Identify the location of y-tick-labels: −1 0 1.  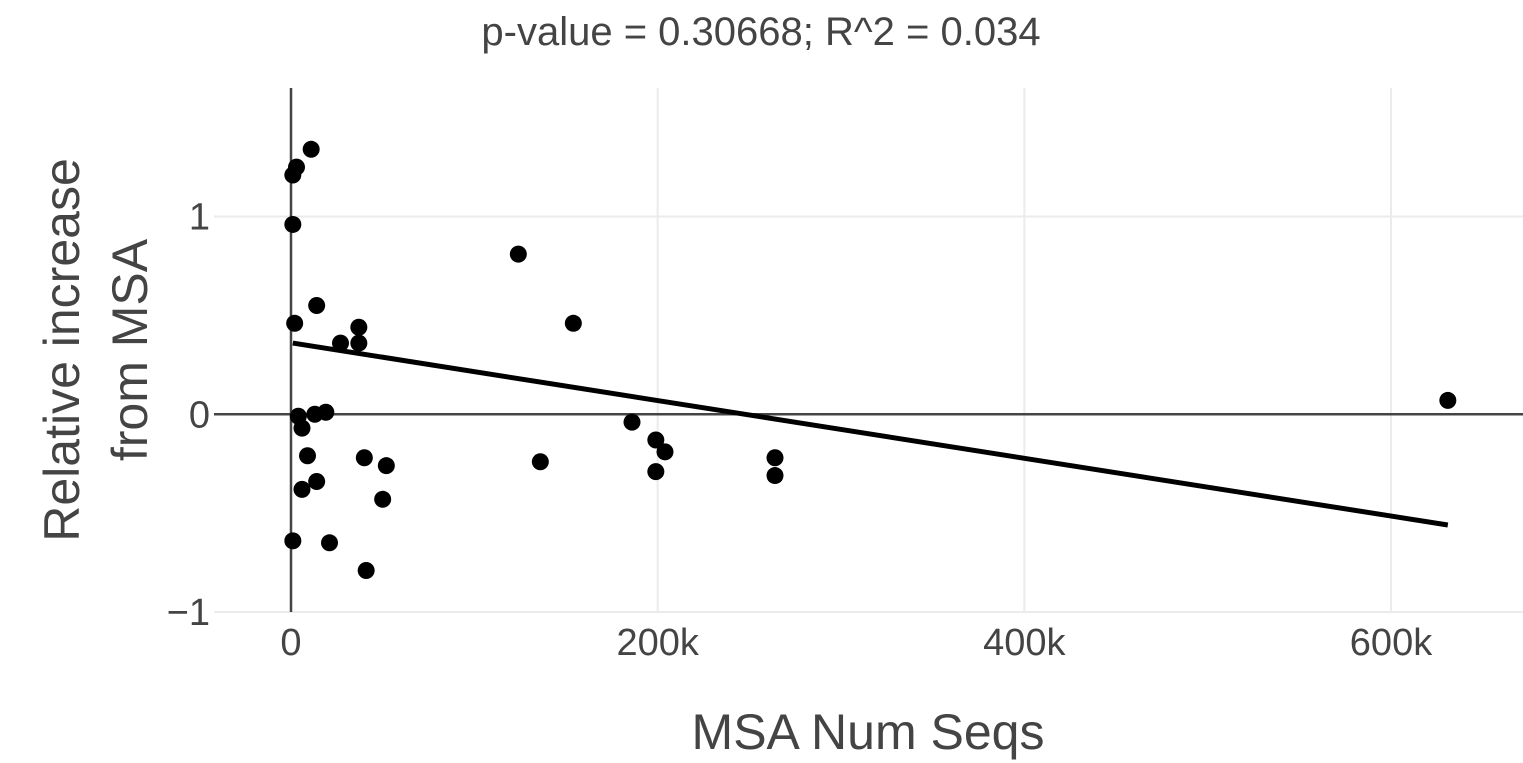
(188, 415).